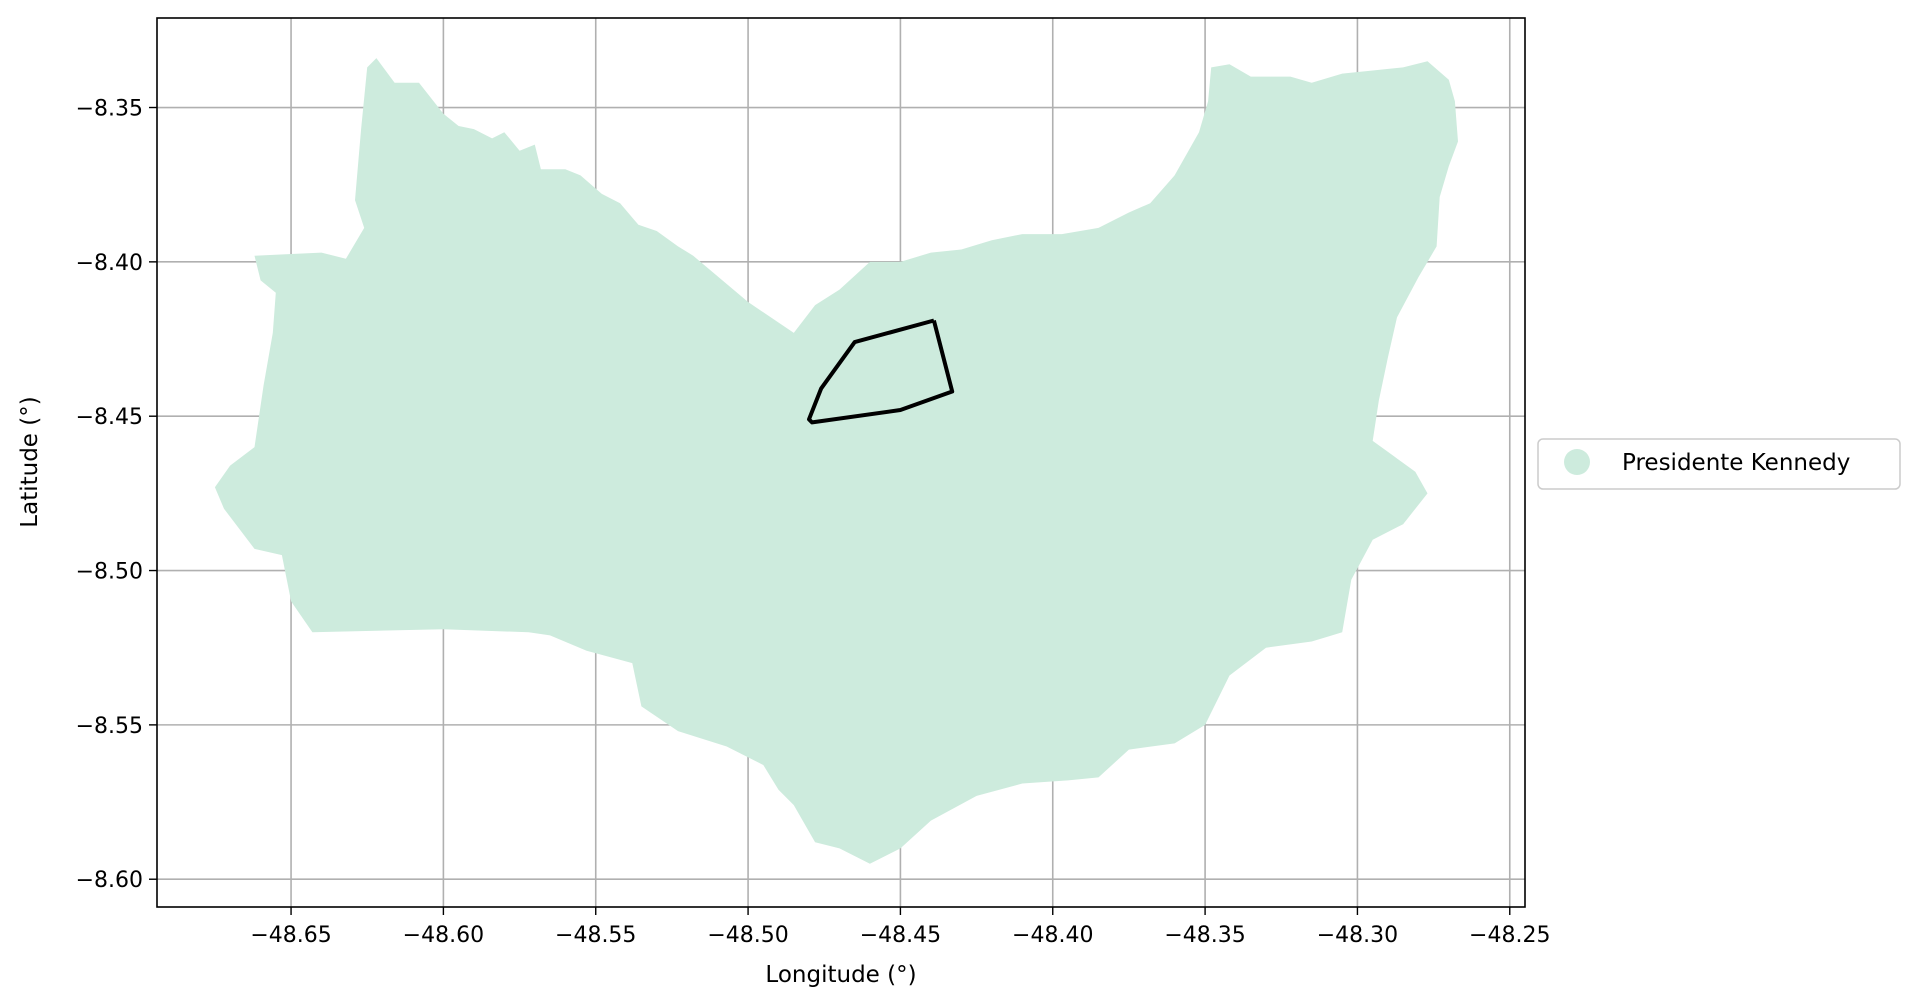 The height and width of the screenshot is (1006, 1914). I want to click on y-tick-label: −8.45, so click(109, 417).